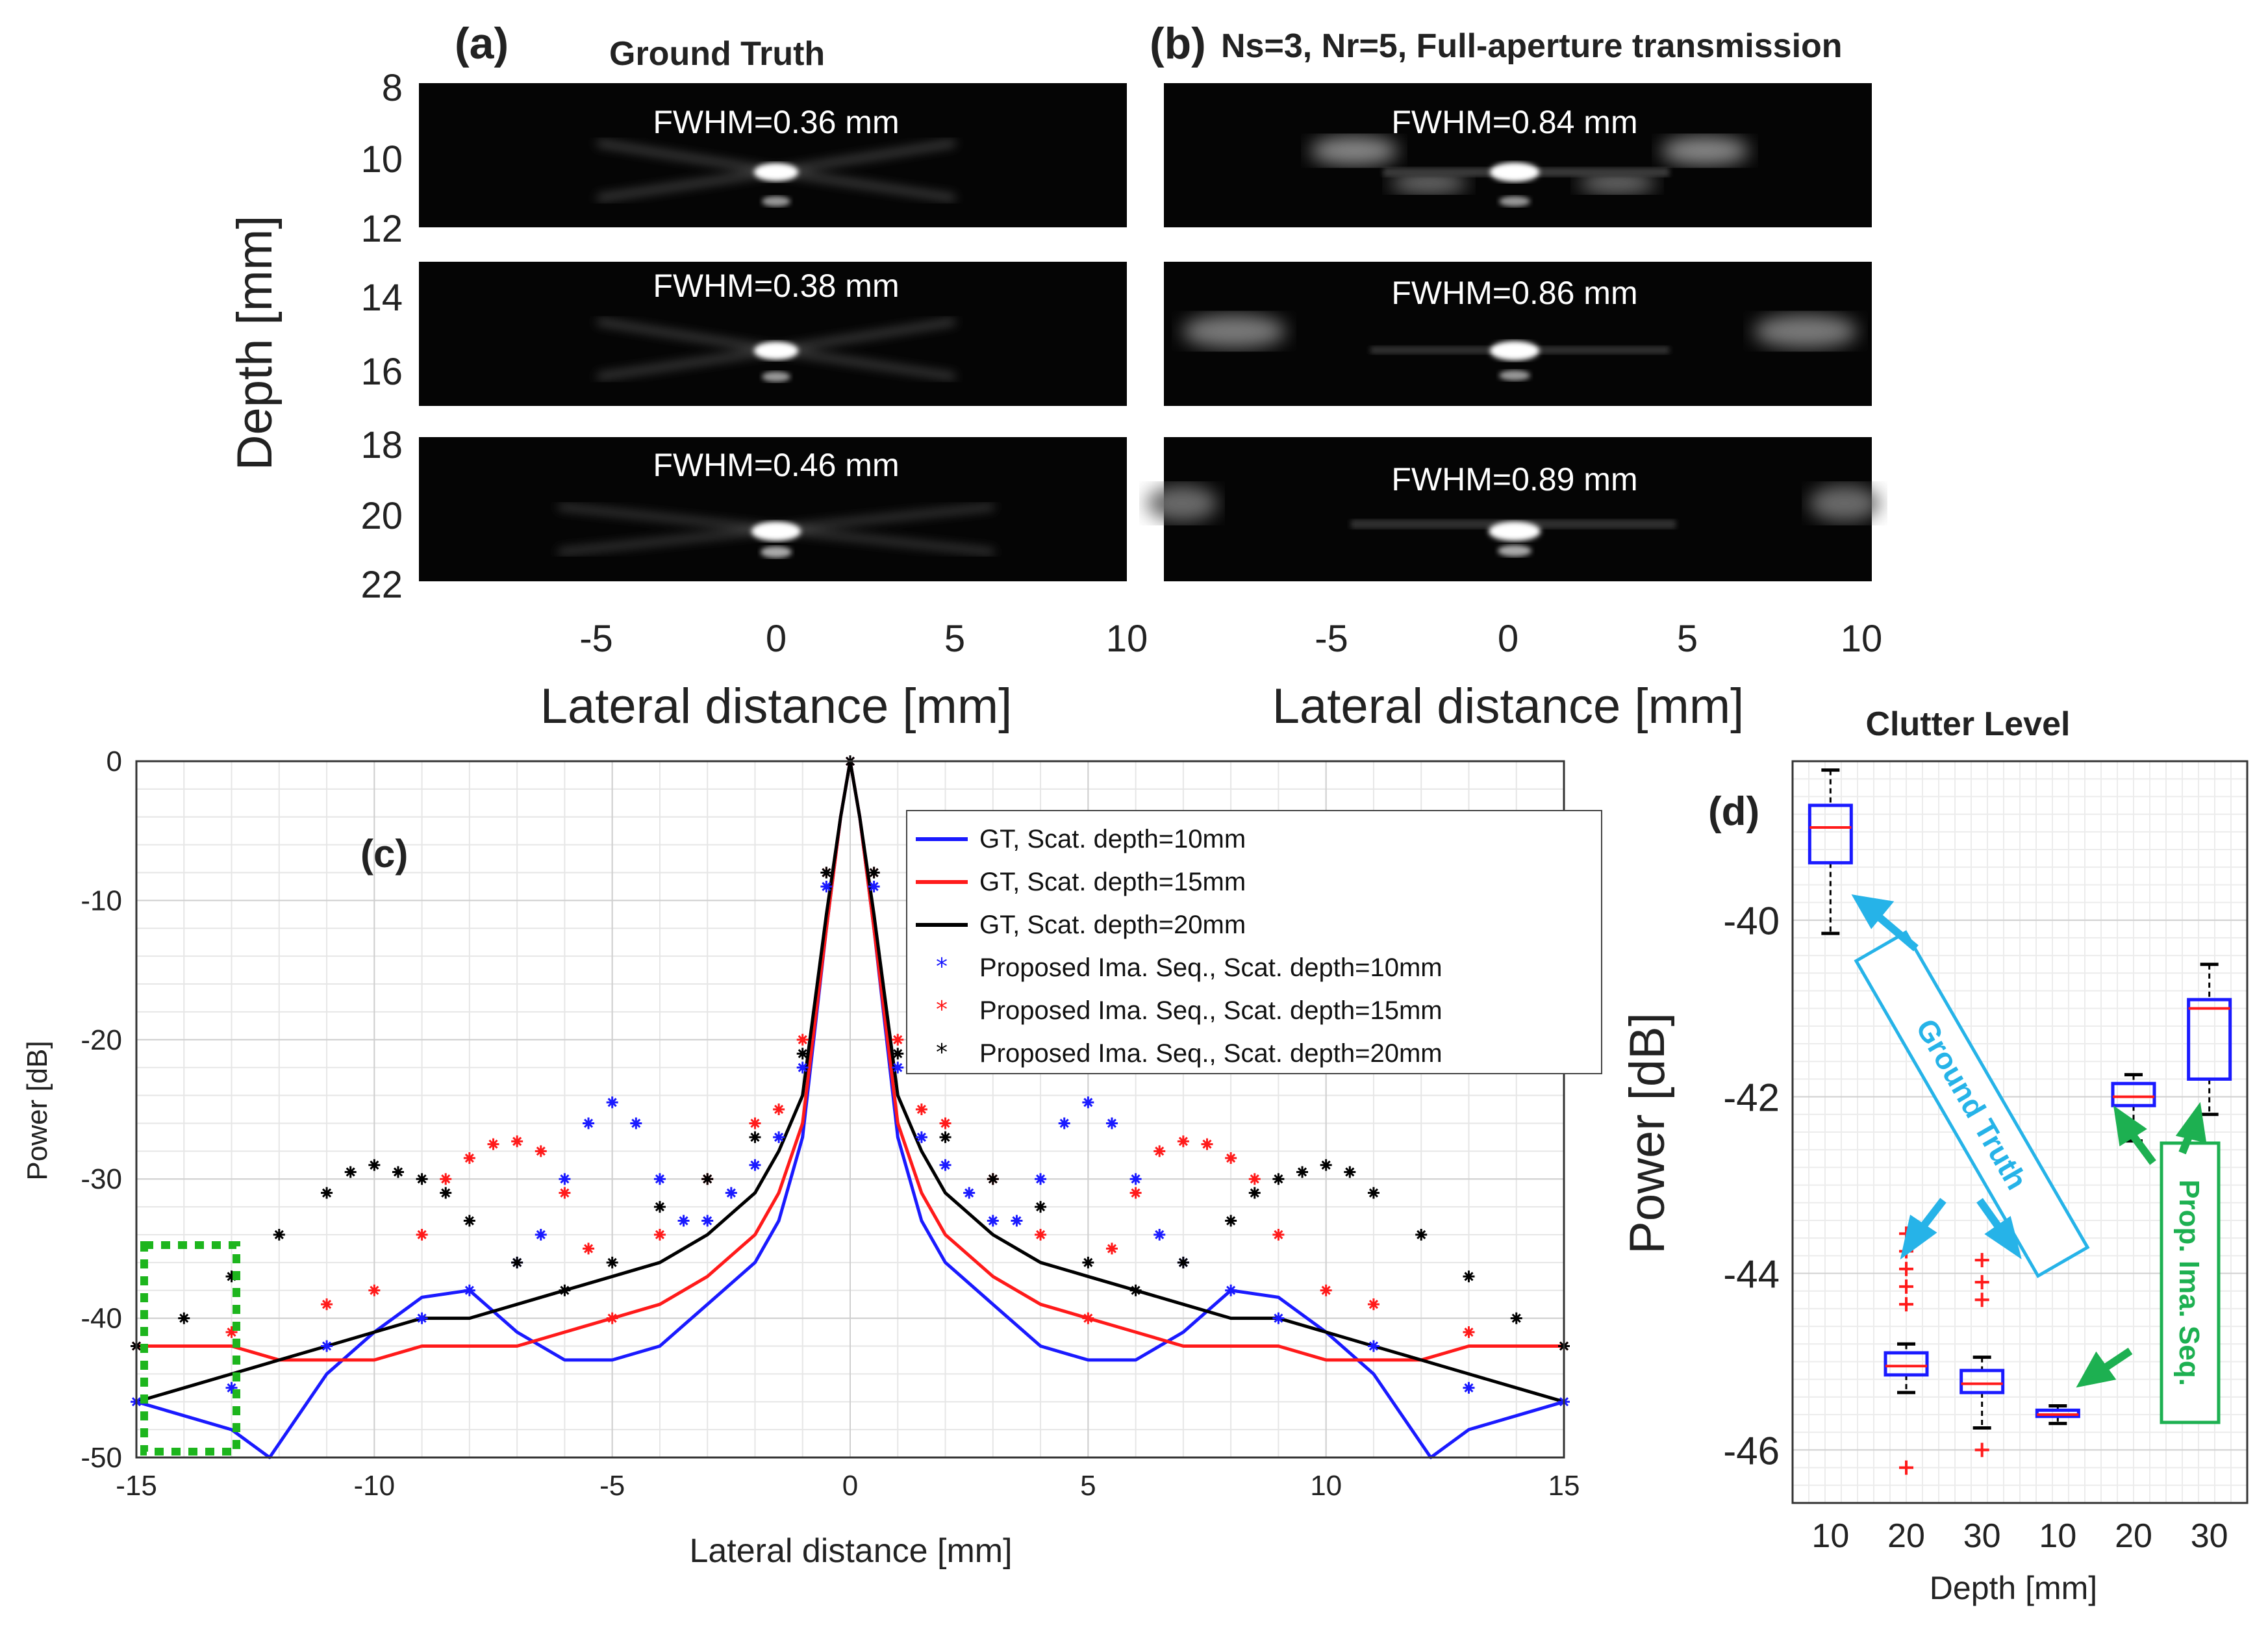 Image resolution: width=2268 pixels, height=1627 pixels. Describe the element at coordinates (1532, 46) in the screenshot. I see `panel-b-title: Ns=3, Nr=5, Full-aperture transmission` at that location.